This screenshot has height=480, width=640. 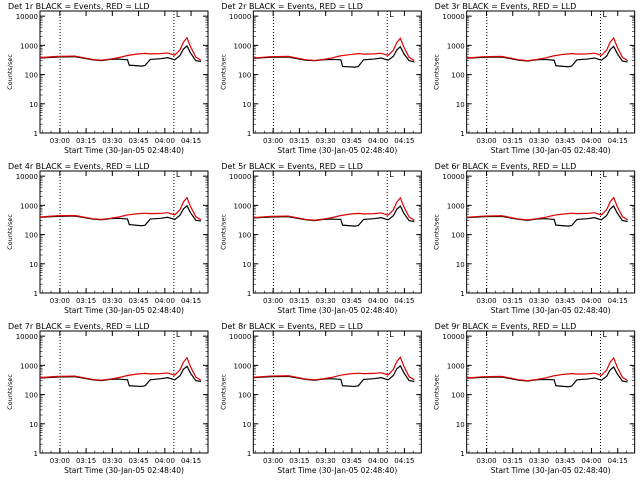 What do you see at coordinates (506, 326) in the screenshot?
I see `panel-title: Det 9r BLACK = Events, RED = LLD` at bounding box center [506, 326].